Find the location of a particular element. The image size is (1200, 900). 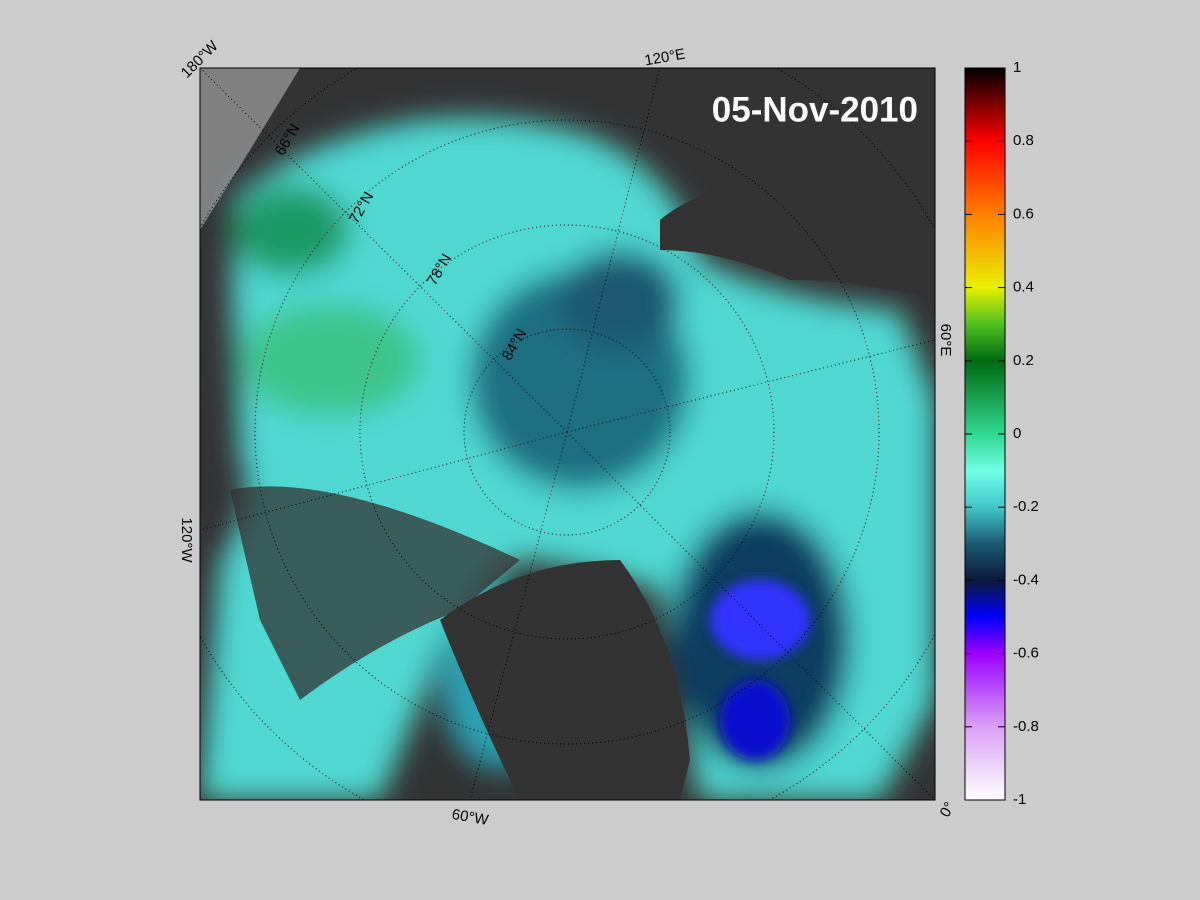

date-label: 05-Nov-2010 is located at coordinates (815, 109).